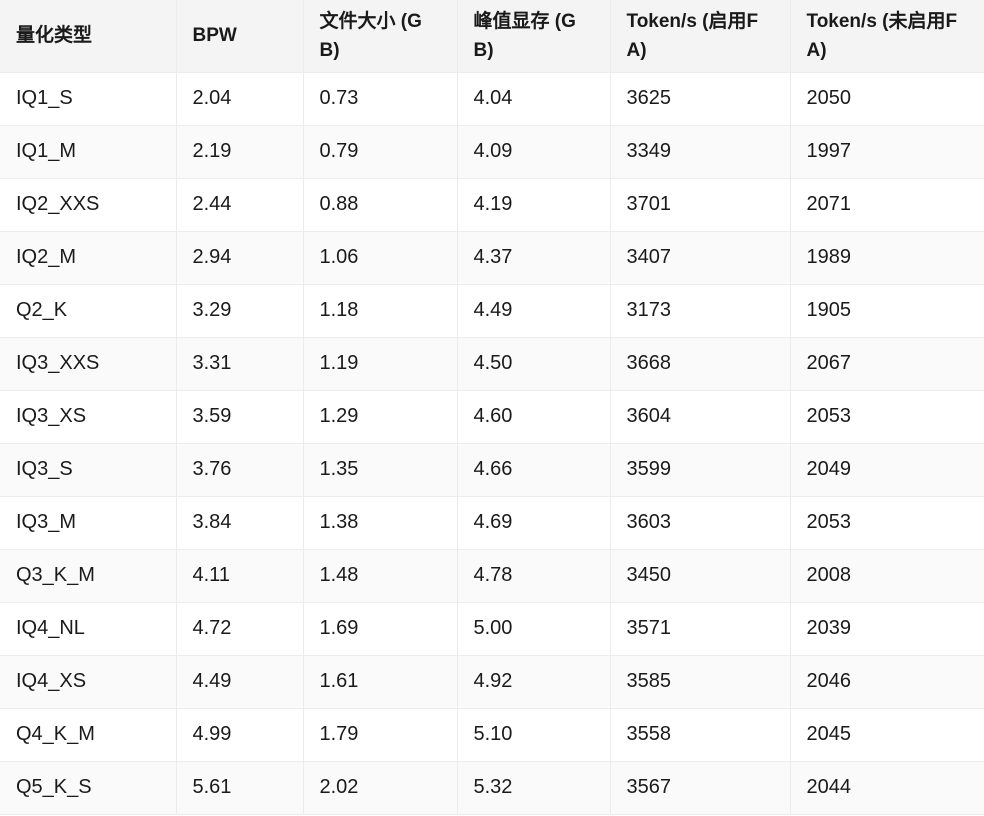 This screenshot has height=816, width=984. What do you see at coordinates (700, 576) in the screenshot?
I see `table-cell: 3450` at bounding box center [700, 576].